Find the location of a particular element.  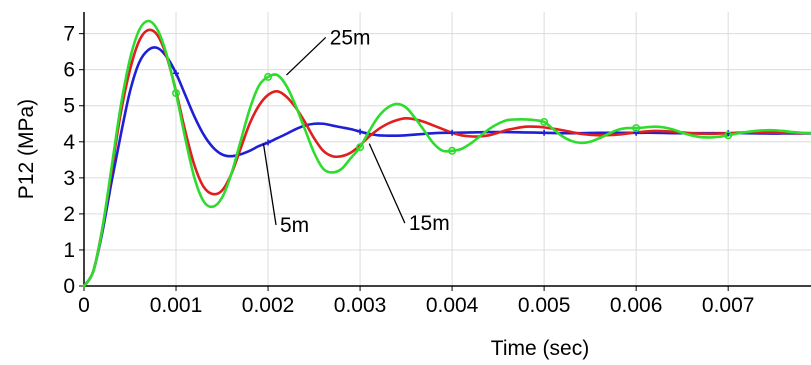

x-tick-label: 0.003 is located at coordinates (360, 305).